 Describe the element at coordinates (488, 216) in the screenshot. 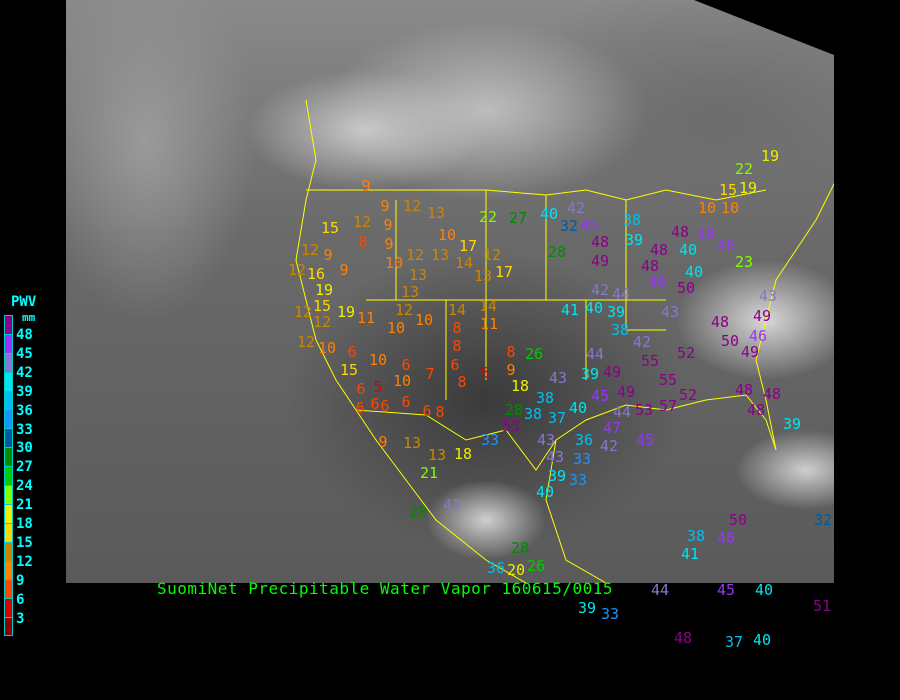

I see `station-pwv-value: 22` at that location.